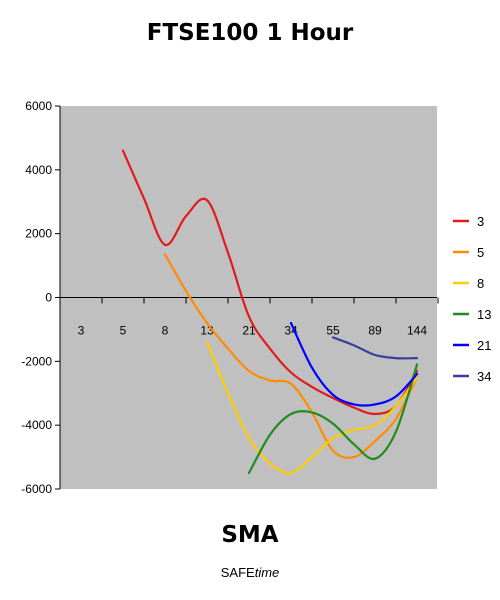 This screenshot has width=500, height=600. I want to click on legend-label: 5, so click(480, 252).